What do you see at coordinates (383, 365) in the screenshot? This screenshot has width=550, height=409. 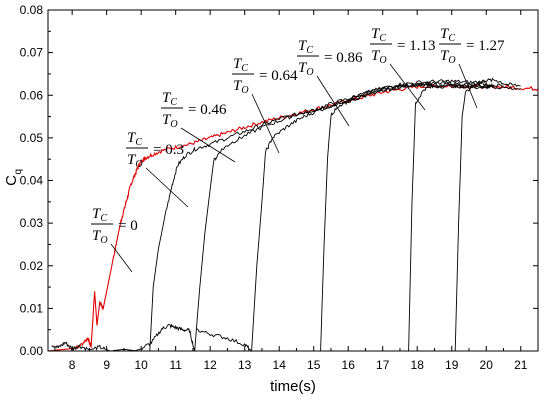 I see `x-tick-label: 17` at bounding box center [383, 365].